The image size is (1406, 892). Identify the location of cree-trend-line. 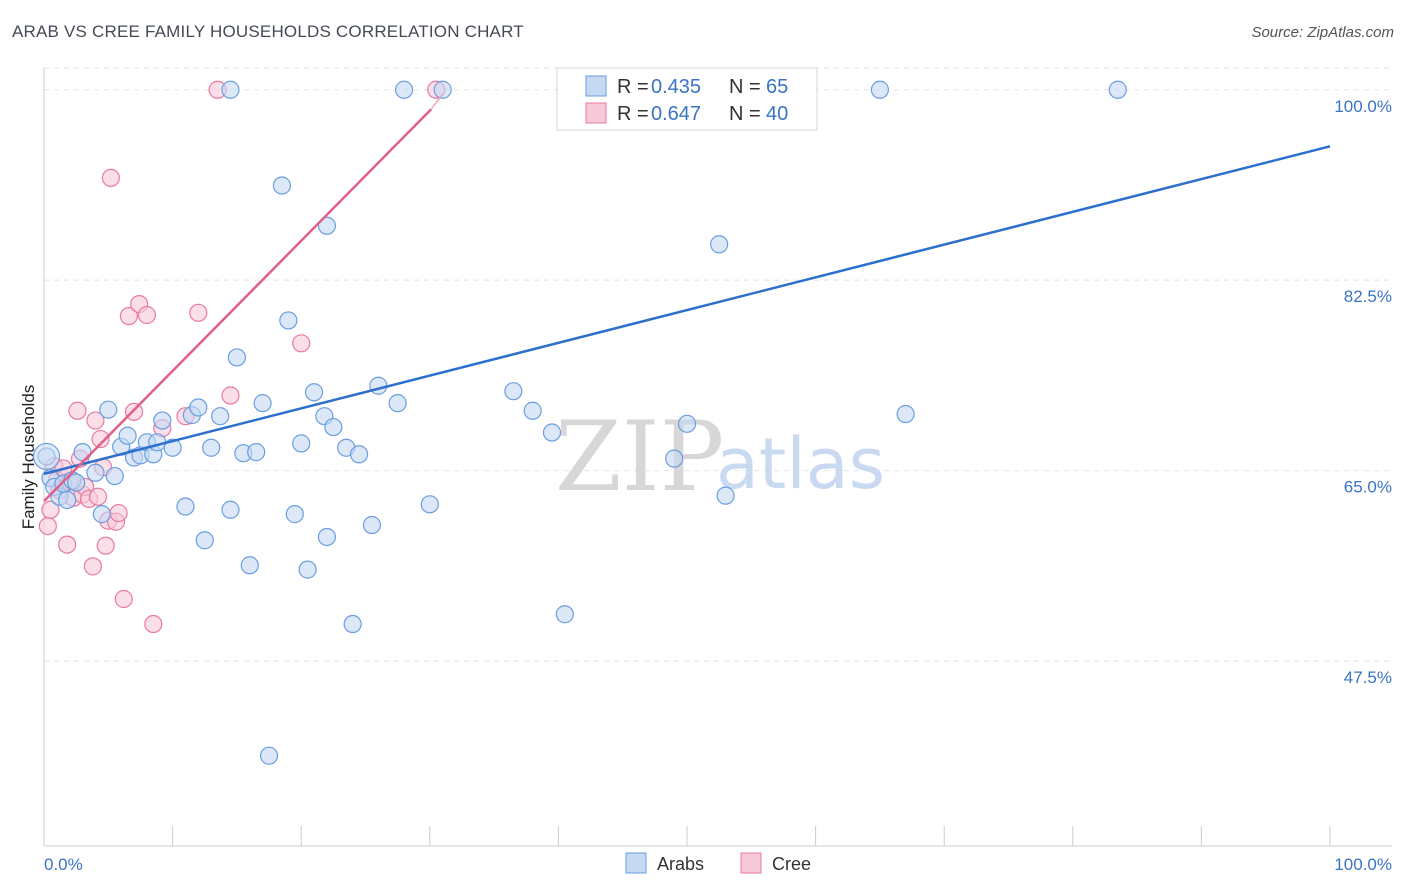
(237, 305).